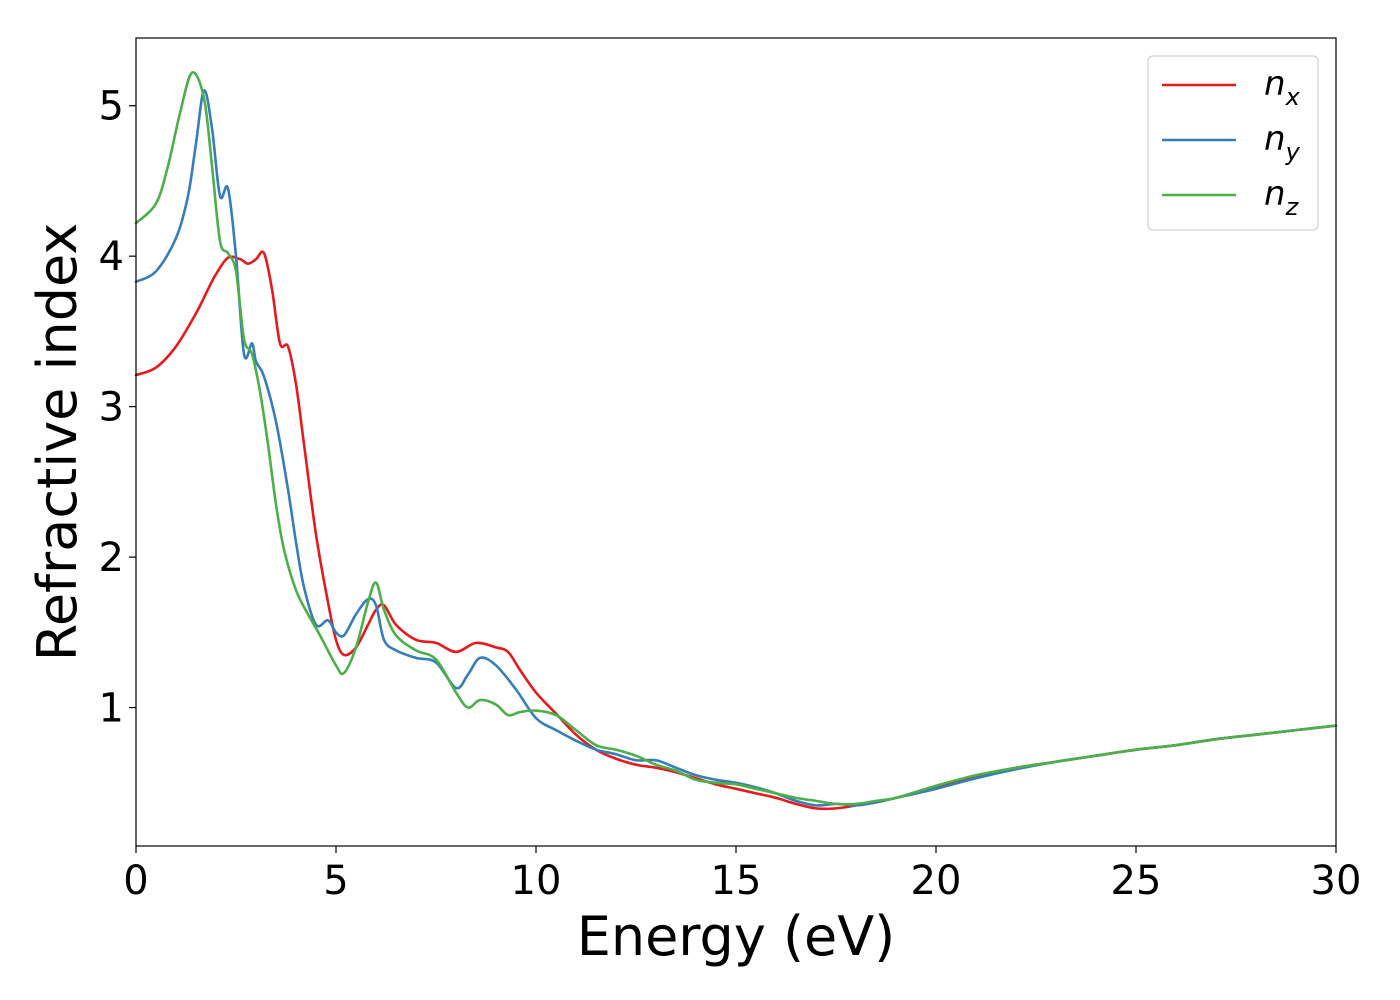  Describe the element at coordinates (111, 257) in the screenshot. I see `y-tick-label: 4` at that location.